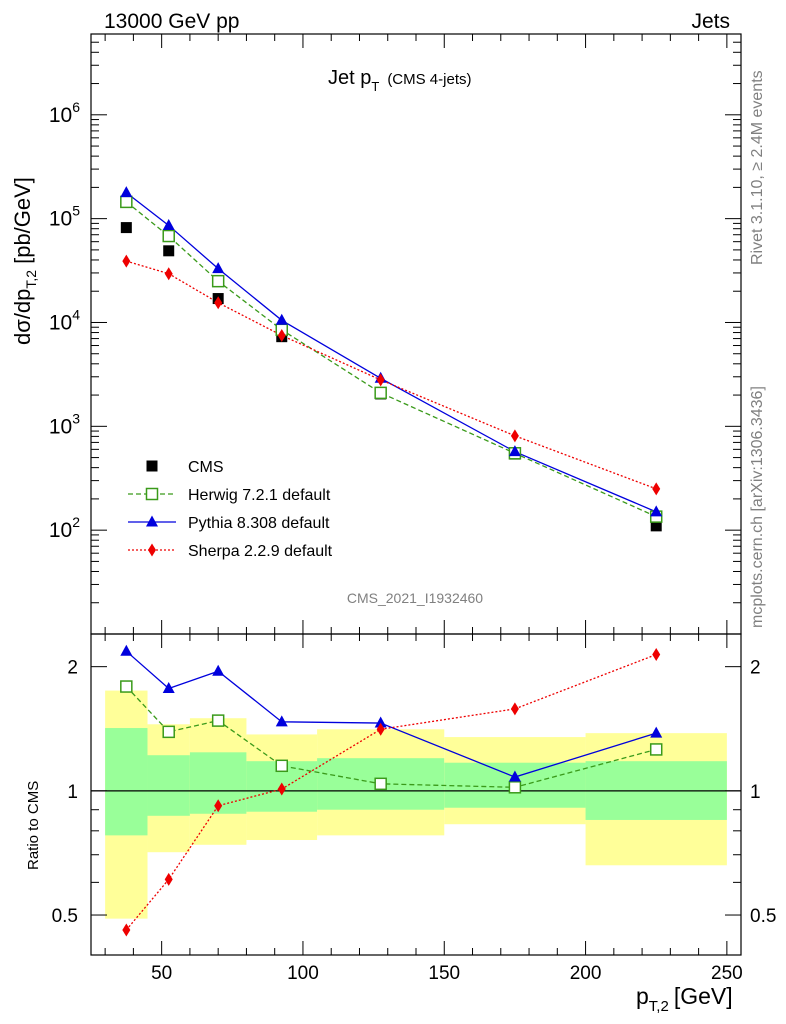 The image size is (786, 1024). Describe the element at coordinates (755, 668) in the screenshot. I see `ratio-y-tick-label-right: 2` at that location.